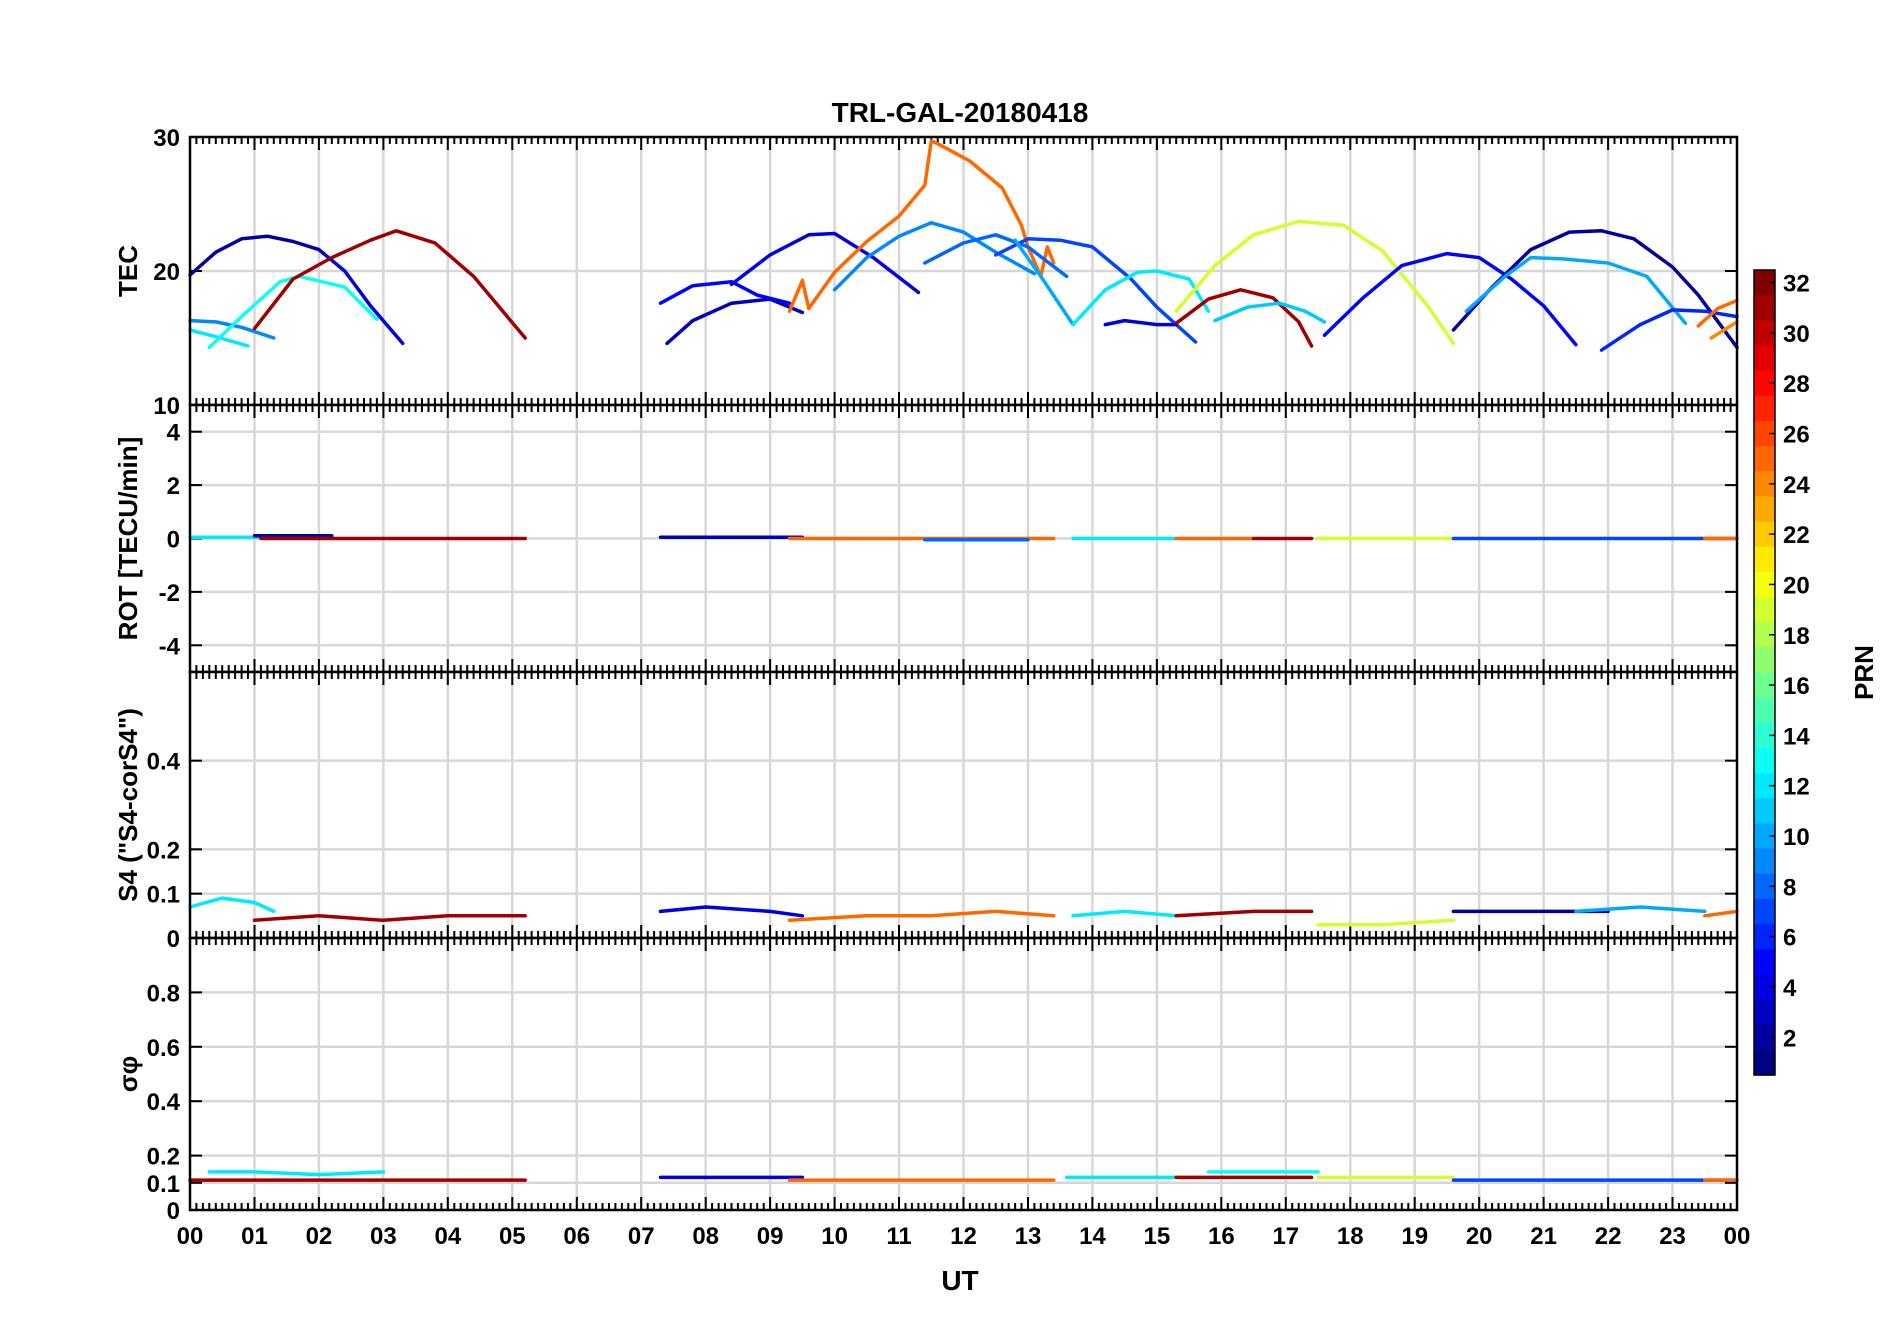  What do you see at coordinates (1414, 1236) in the screenshot?
I see `x-tick-label: 19` at bounding box center [1414, 1236].